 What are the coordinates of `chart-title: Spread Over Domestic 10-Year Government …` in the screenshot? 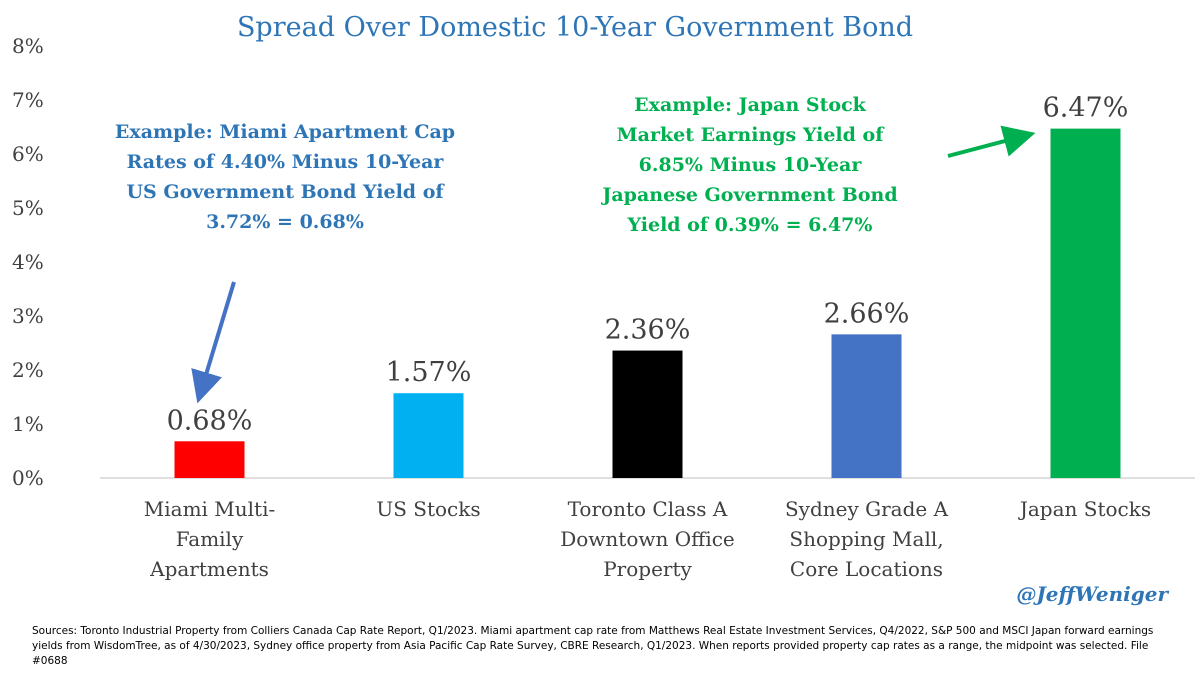 It's located at (575, 27).